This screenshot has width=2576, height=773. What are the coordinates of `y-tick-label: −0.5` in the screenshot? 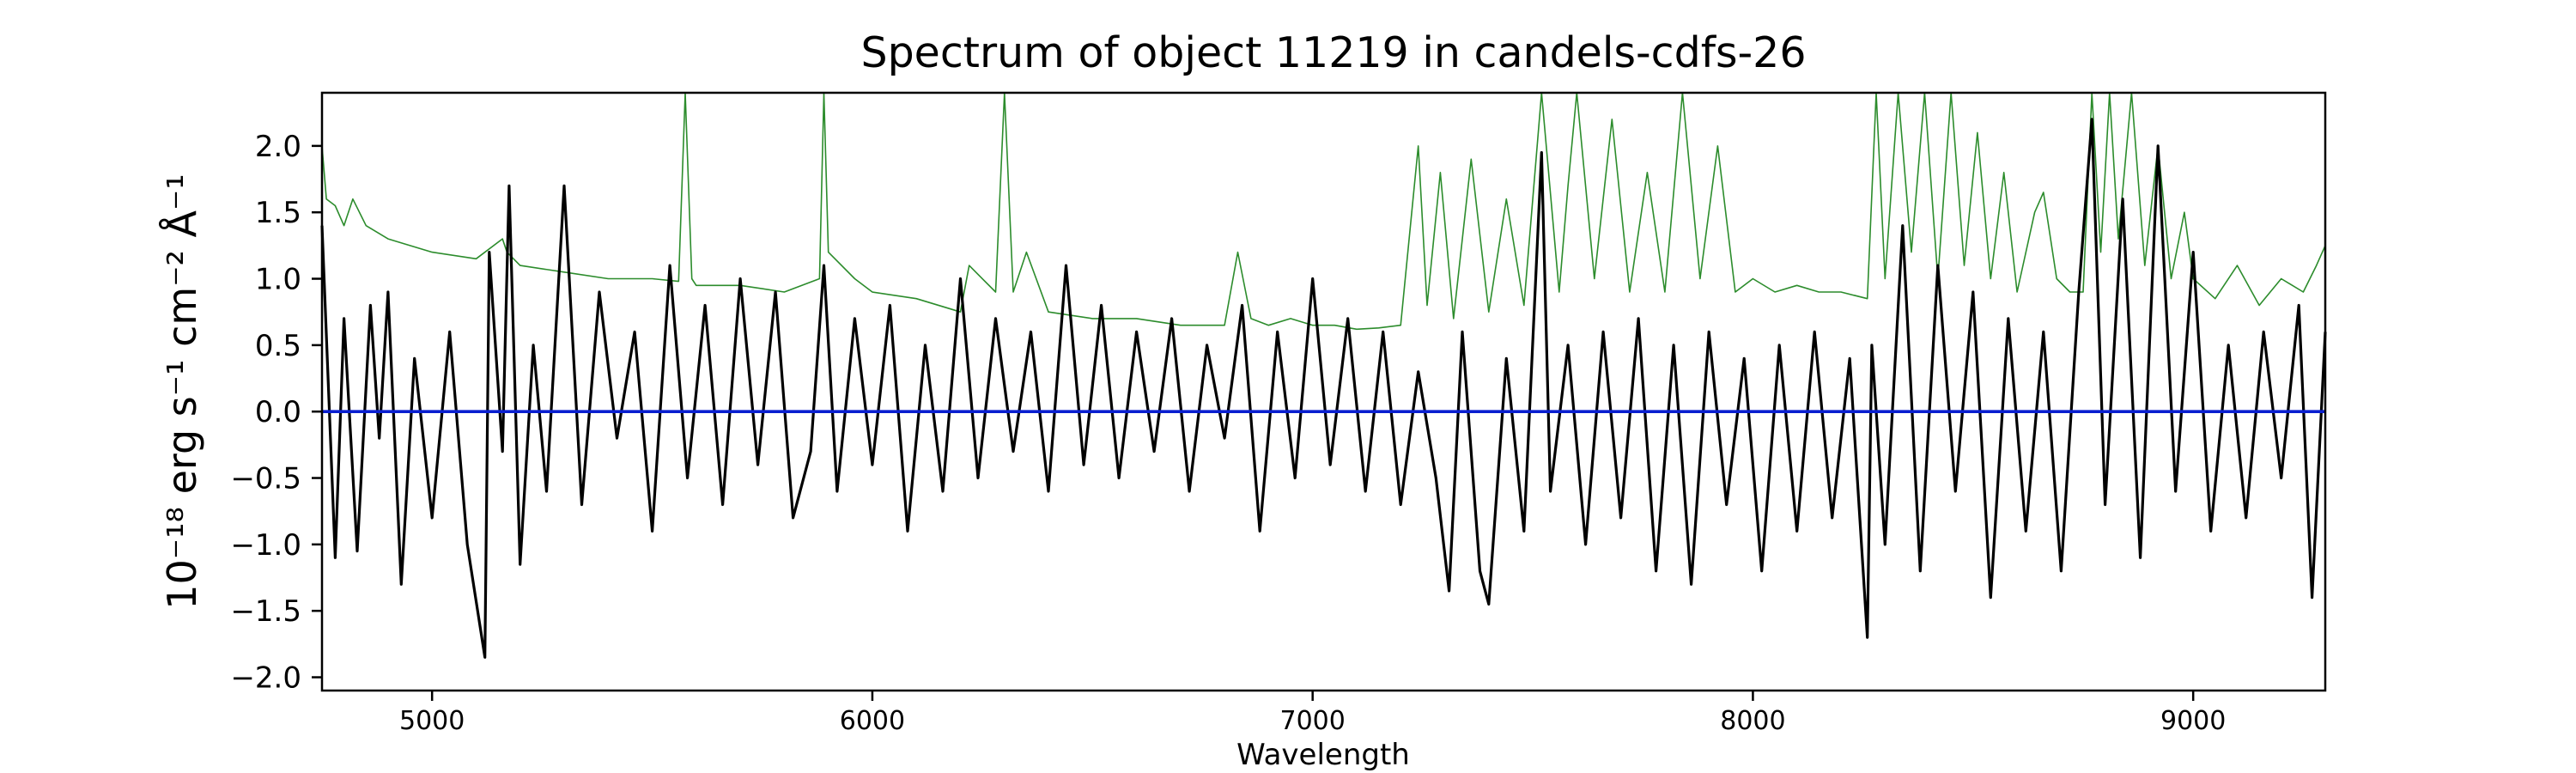 It's located at (265, 479).